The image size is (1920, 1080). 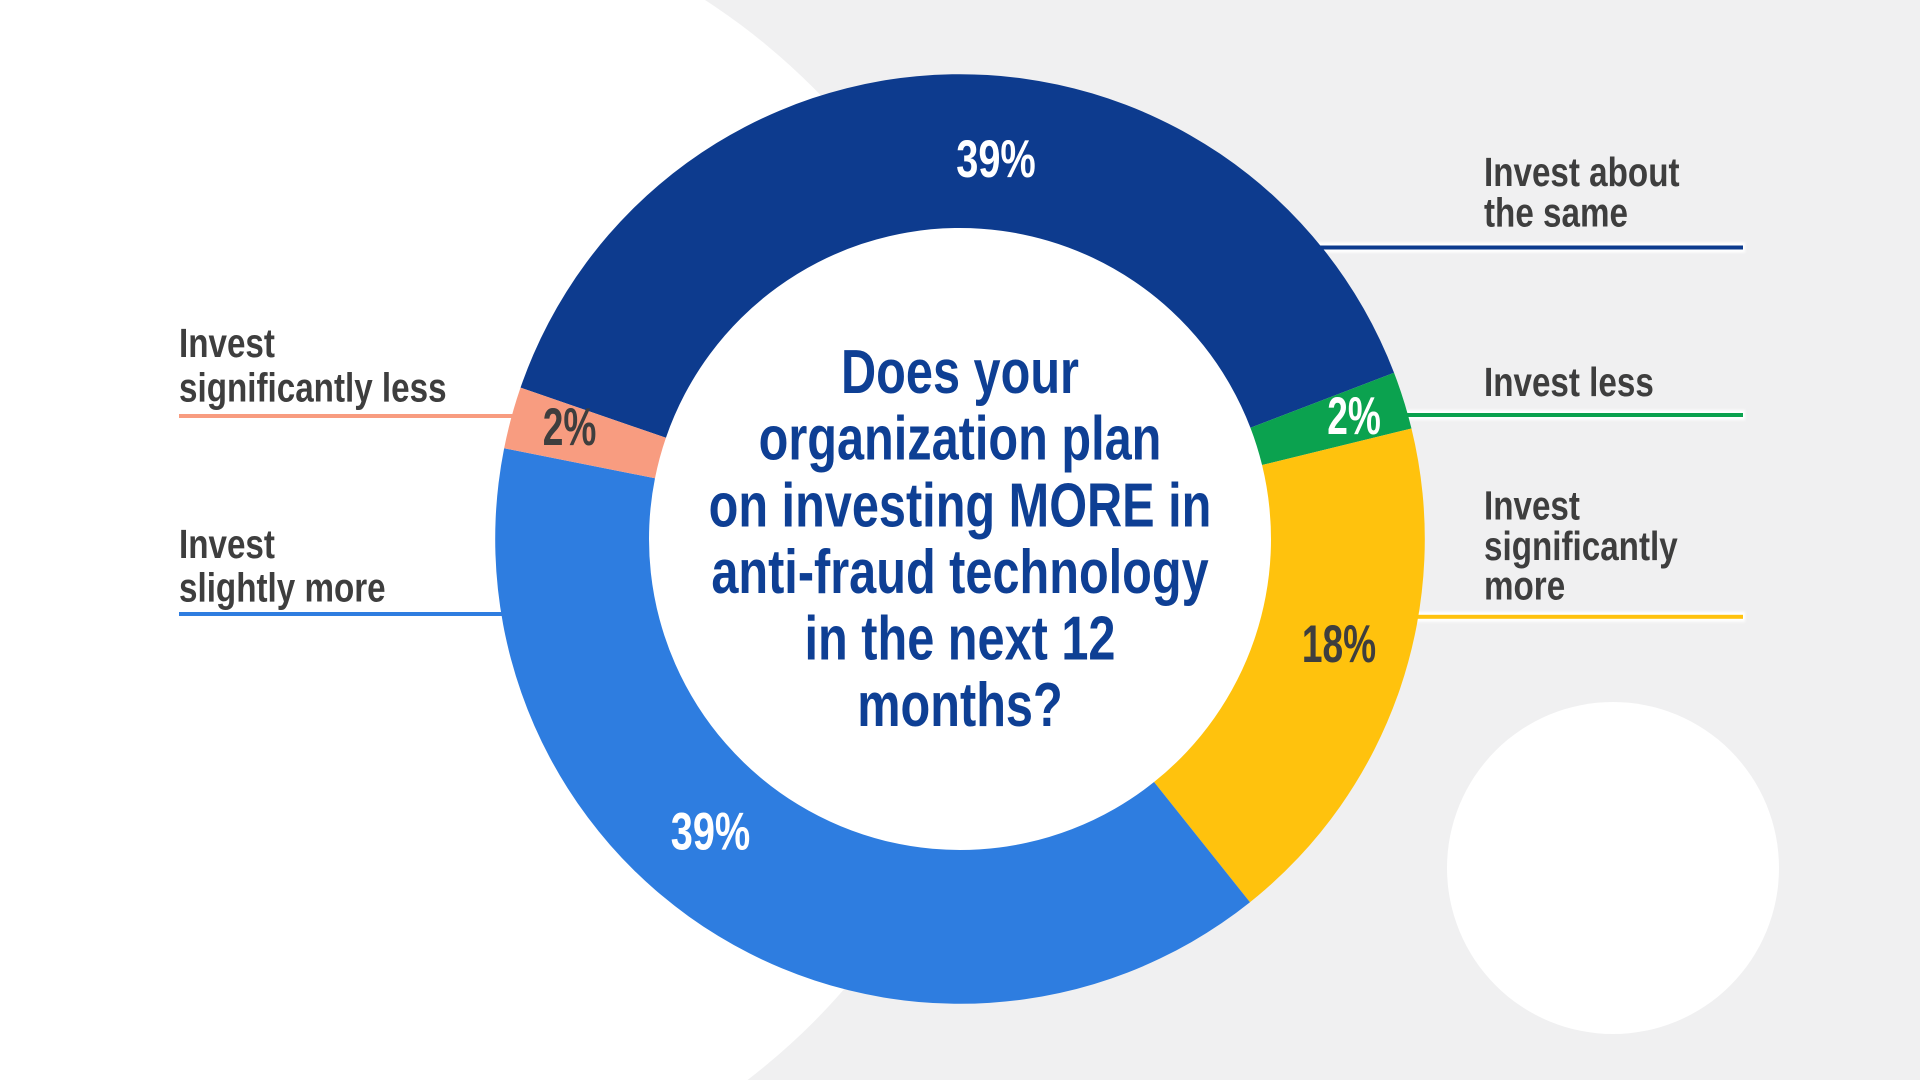 I want to click on svg-text: on investing MORE in, so click(x=960, y=505).